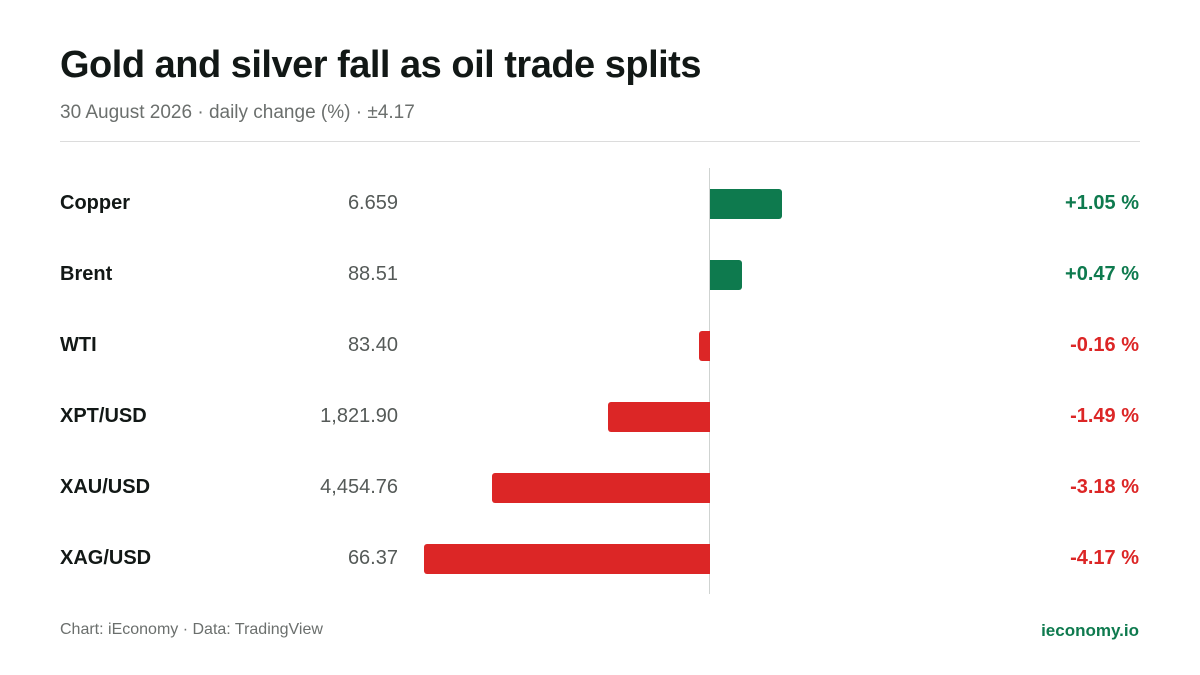 This screenshot has height=675, width=1200. I want to click on commodity-price: 83.40, so click(372, 345).